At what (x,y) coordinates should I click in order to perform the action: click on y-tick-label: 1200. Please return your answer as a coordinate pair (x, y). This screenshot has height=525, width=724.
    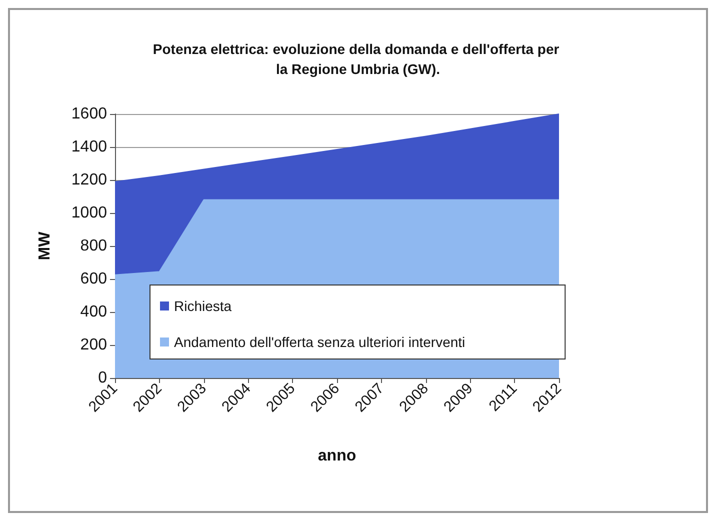
    Looking at the image, I should click on (89, 180).